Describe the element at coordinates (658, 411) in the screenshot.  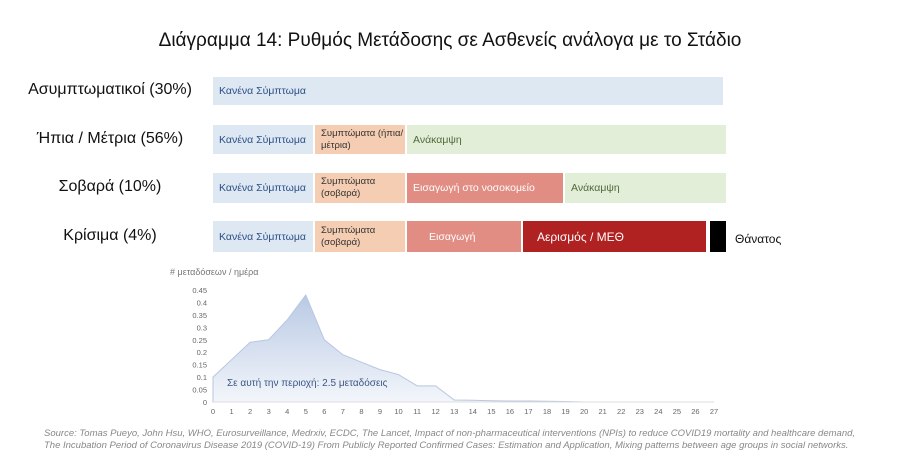
I see `x-tick-label: 24` at that location.